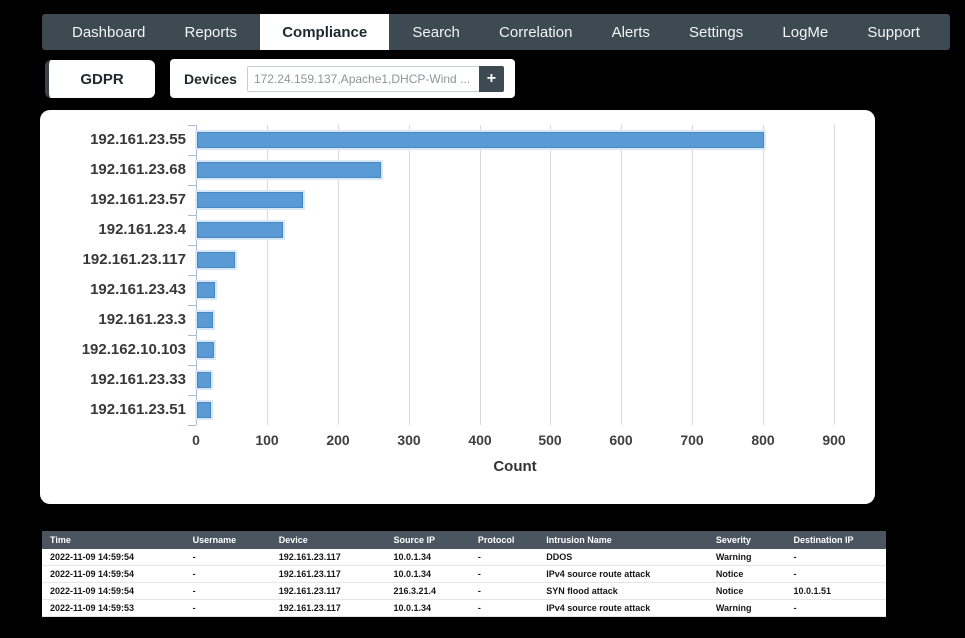 The height and width of the screenshot is (638, 965). Describe the element at coordinates (559, 557) in the screenshot. I see `cell-intrusion-name: DDOS` at that location.